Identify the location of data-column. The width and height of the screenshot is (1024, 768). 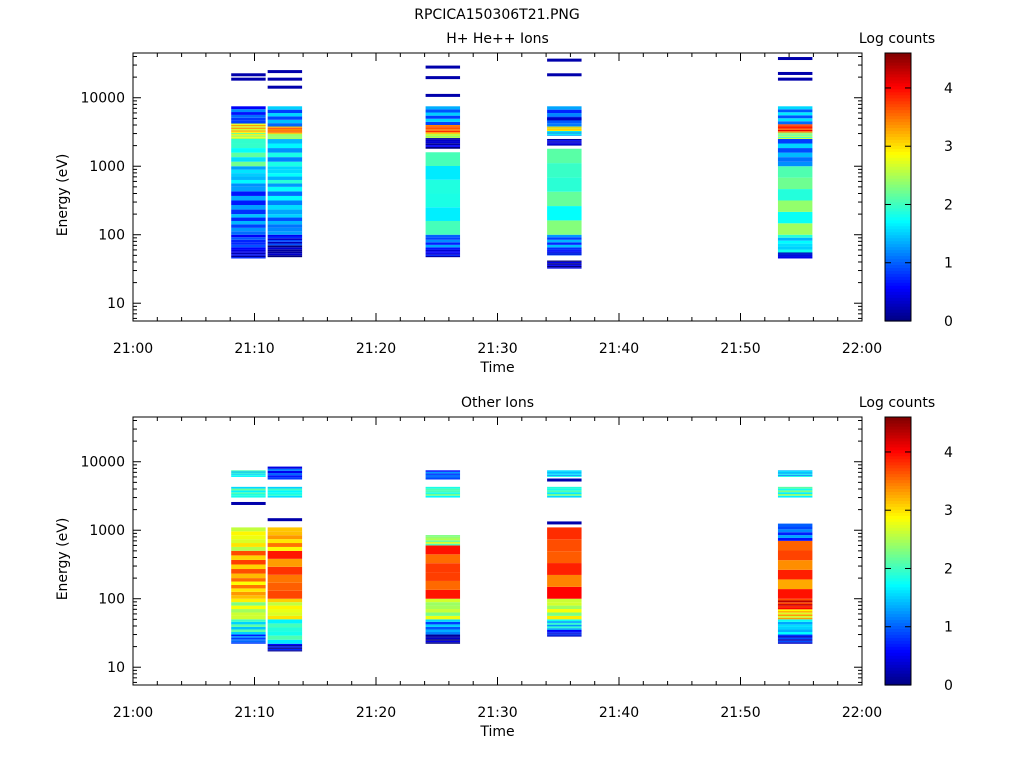
(443, 557).